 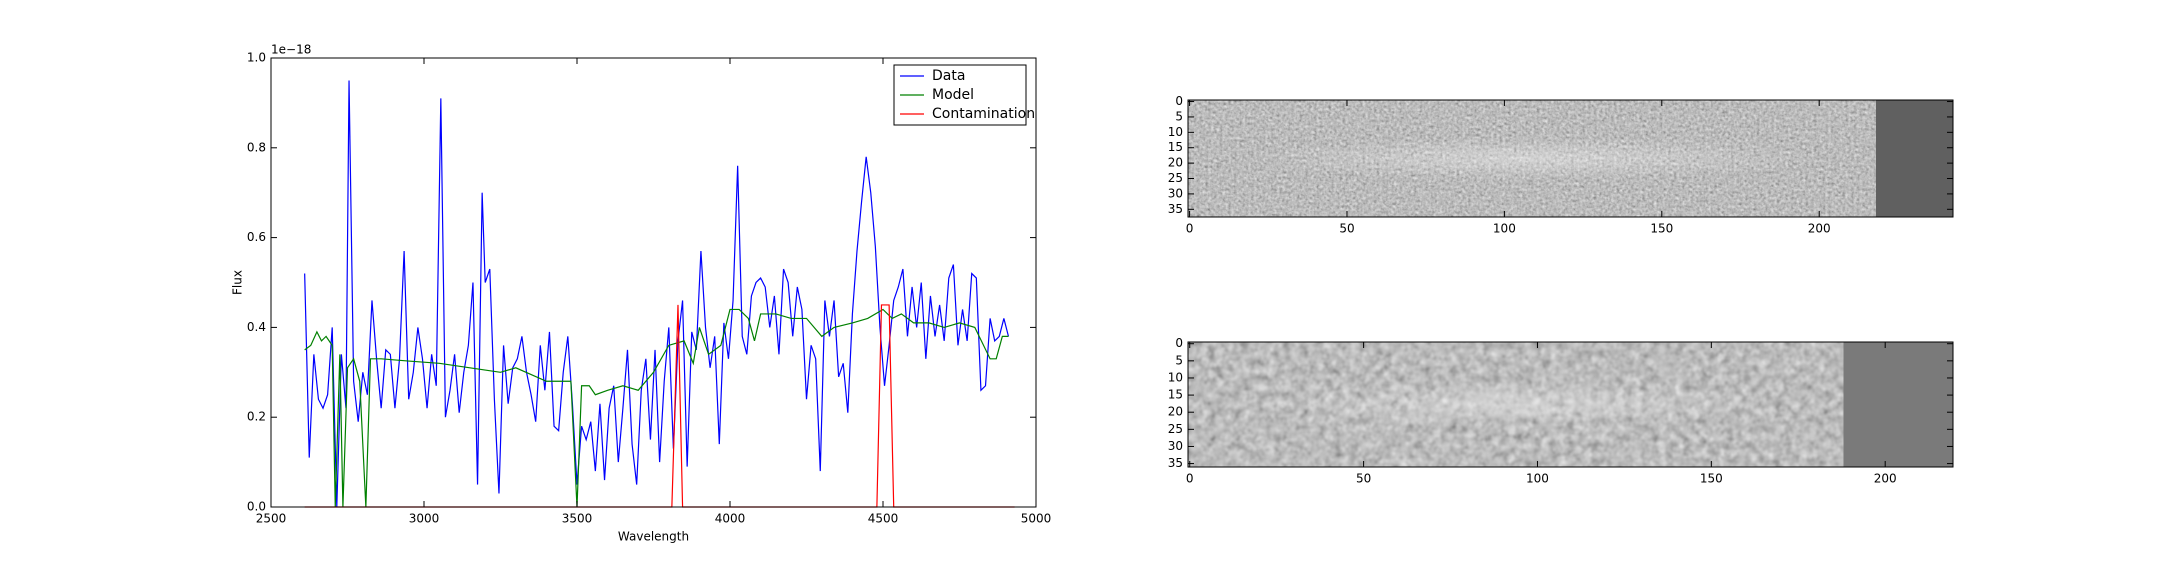 I want to click on y-axis-label: Flux, so click(x=238, y=282).